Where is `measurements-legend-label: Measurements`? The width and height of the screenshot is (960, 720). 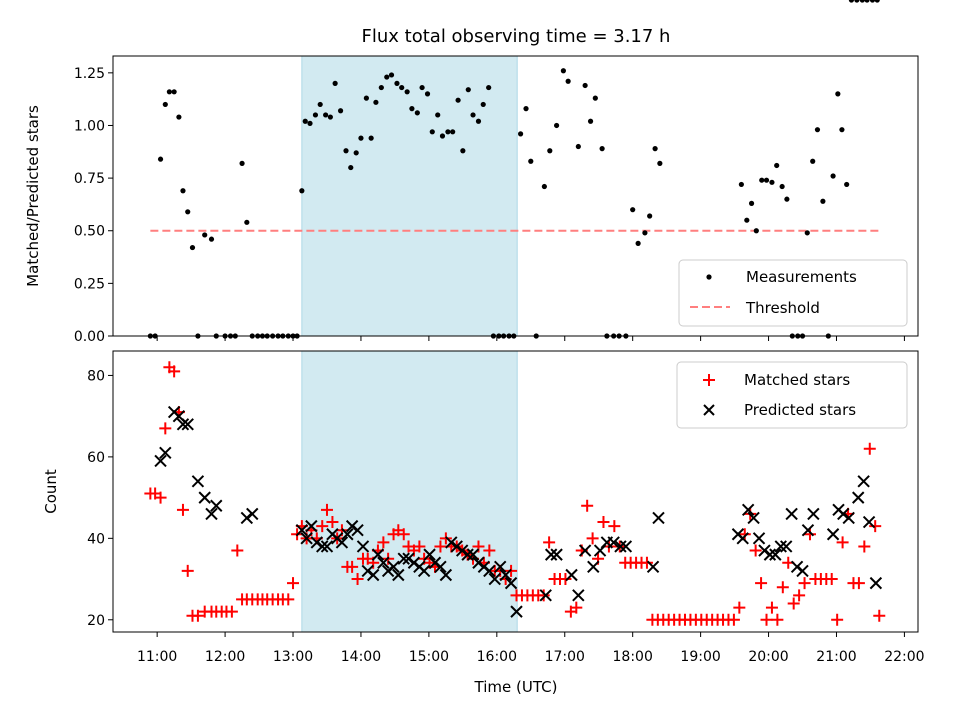
measurements-legend-label: Measurements is located at coordinates (801, 277).